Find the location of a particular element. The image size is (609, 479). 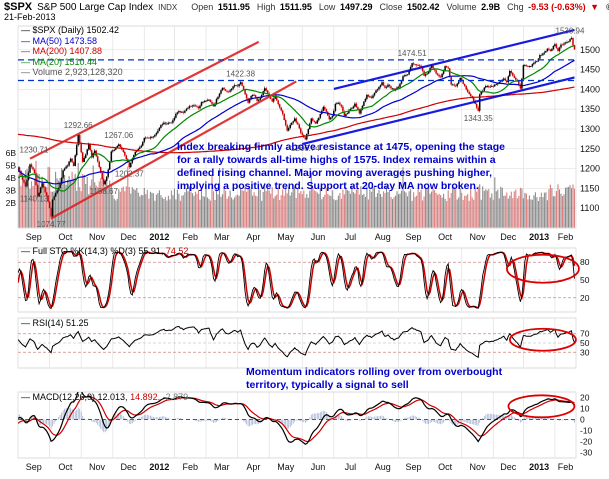

svg-text: 2B is located at coordinates (11, 203).